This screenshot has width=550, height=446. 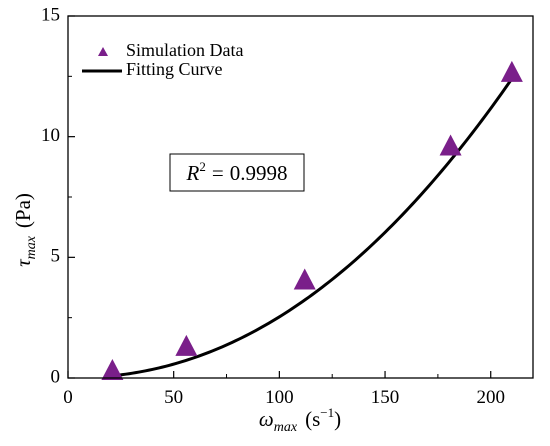 What do you see at coordinates (174, 69) in the screenshot?
I see `legend-label-fitting-curve: Fitting Curve` at bounding box center [174, 69].